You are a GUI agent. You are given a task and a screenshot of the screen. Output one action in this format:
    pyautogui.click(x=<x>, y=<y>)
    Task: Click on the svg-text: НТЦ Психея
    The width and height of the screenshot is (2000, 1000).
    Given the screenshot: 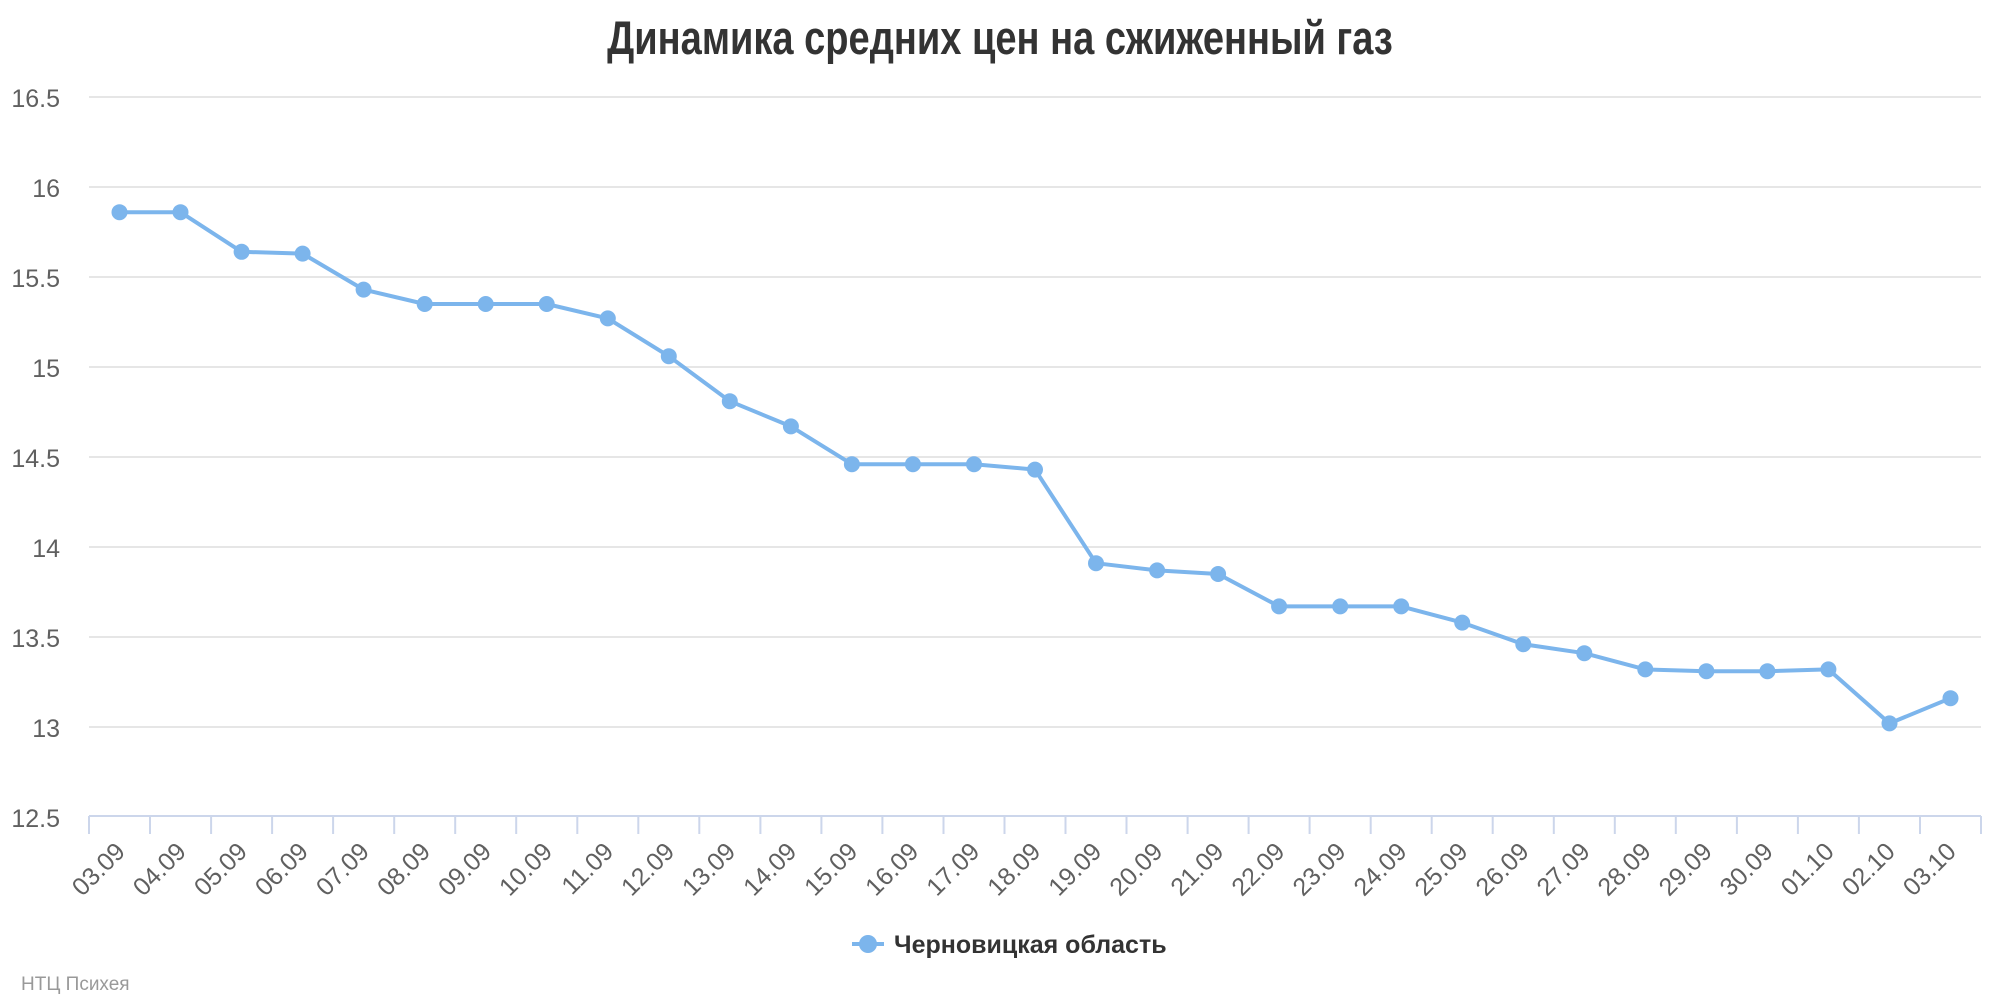 What is the action you would take?
    pyautogui.click(x=75, y=984)
    